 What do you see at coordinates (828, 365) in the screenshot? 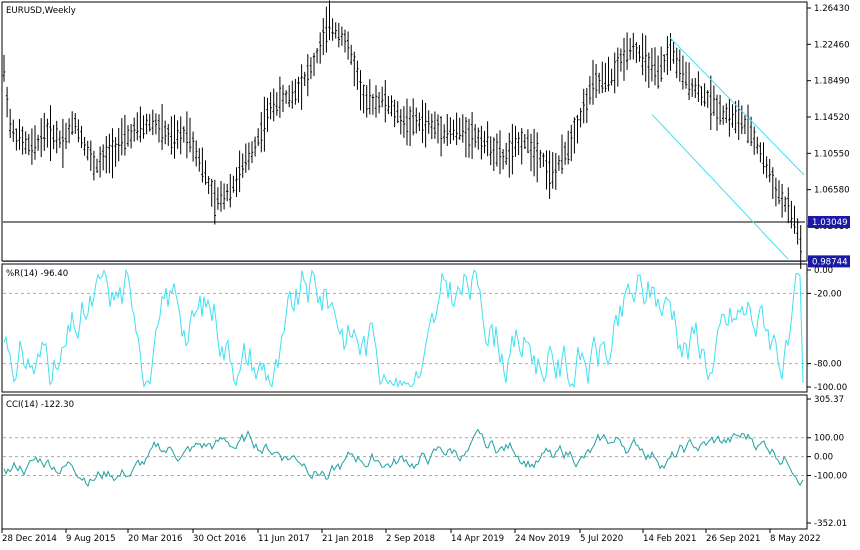
I see `wpr-tick-label: -80.00` at bounding box center [828, 365].